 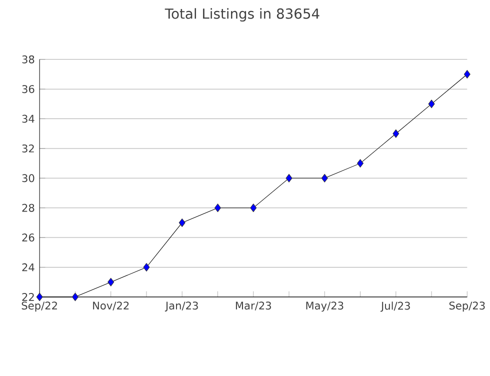 I want to click on x-tick-label: Jul/23, so click(x=395, y=307).